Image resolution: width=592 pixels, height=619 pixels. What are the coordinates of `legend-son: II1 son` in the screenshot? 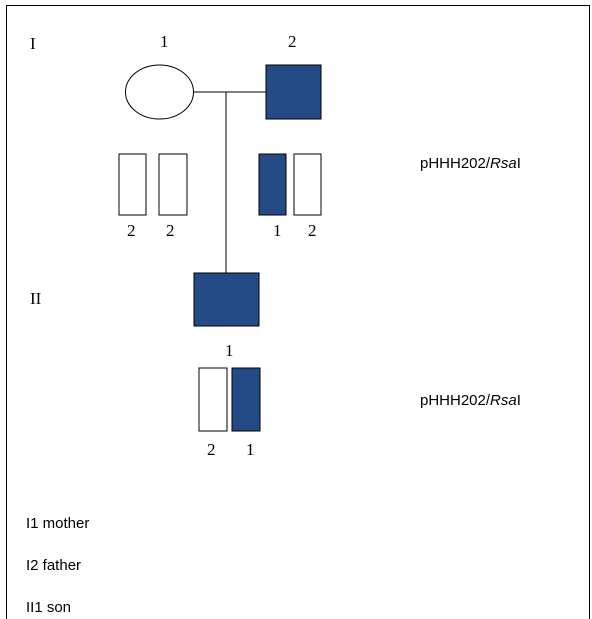 It's located at (48, 607).